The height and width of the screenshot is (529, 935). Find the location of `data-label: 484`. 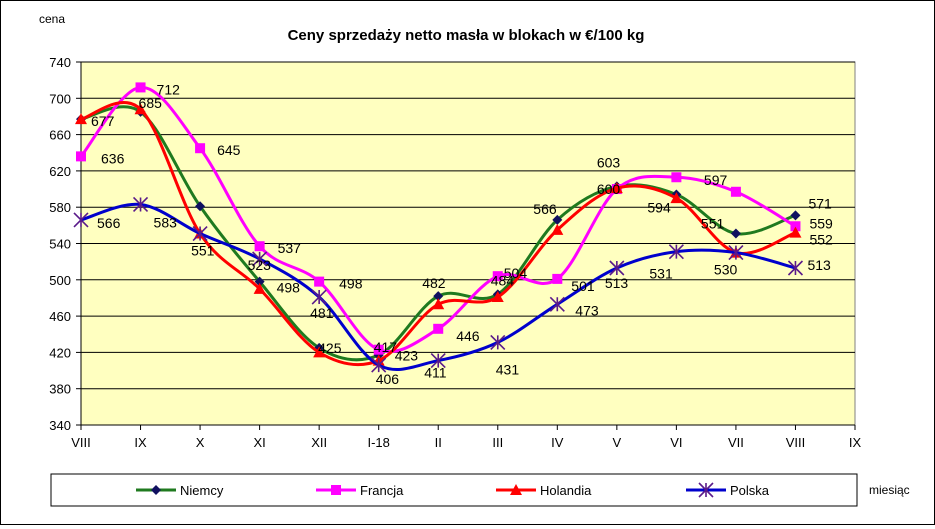

data-label: 484 is located at coordinates (503, 280).